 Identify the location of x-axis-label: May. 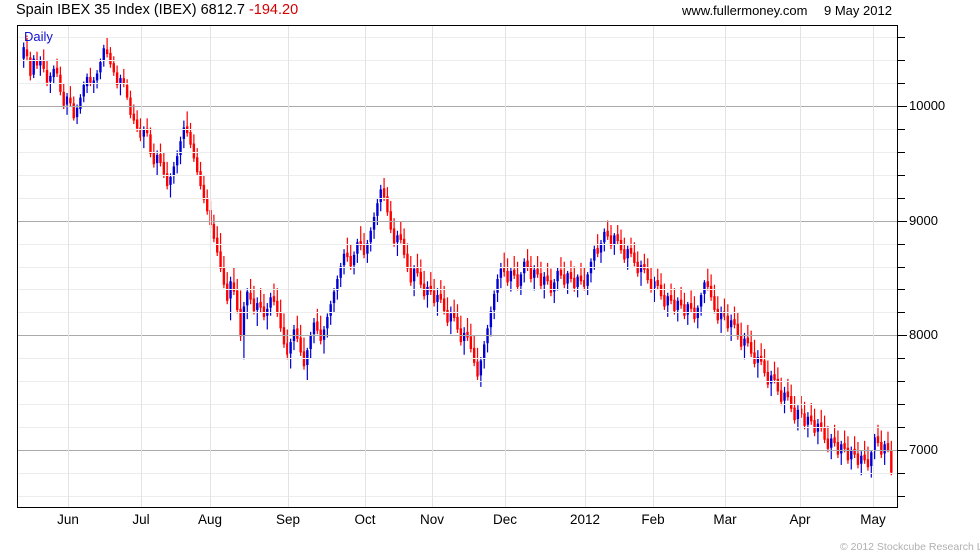
(873, 519).